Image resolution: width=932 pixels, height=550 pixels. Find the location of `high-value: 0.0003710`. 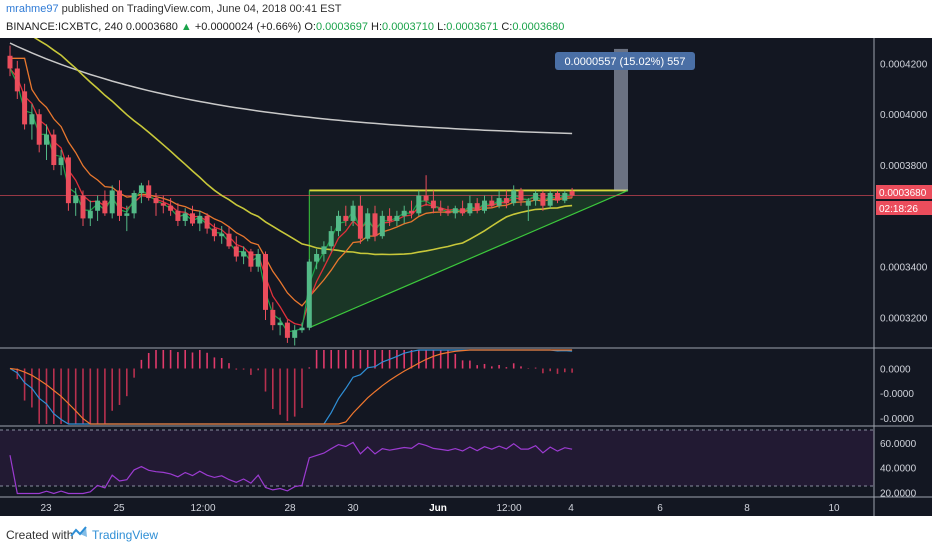

high-value: 0.0003710 is located at coordinates (408, 27).